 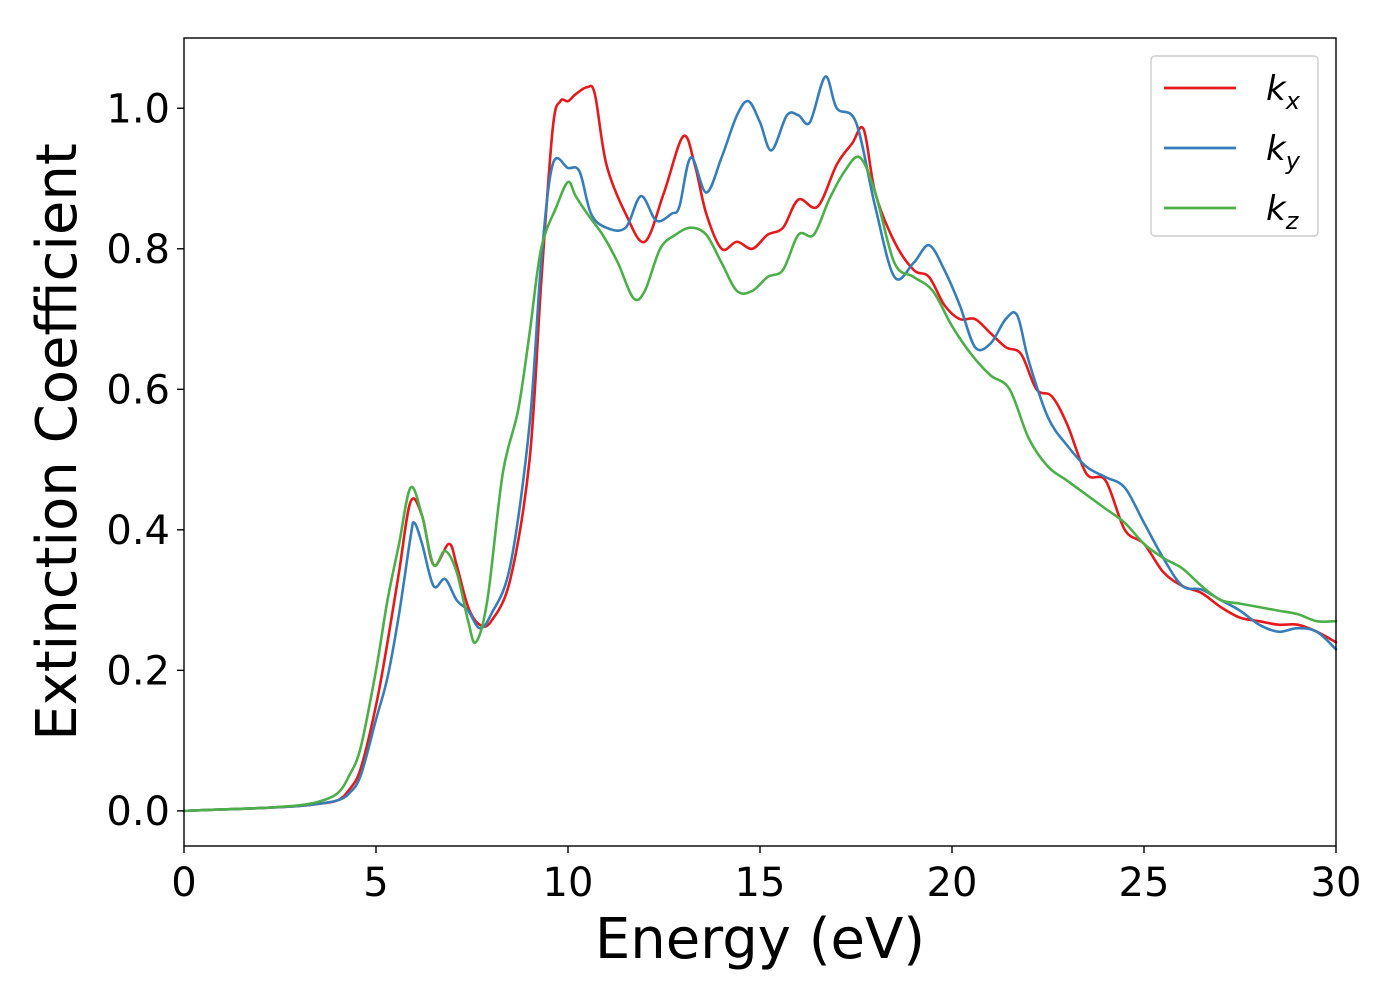 I want to click on x-axis-ticks: 0 5 10 15 20 25 30, so click(x=766, y=876).